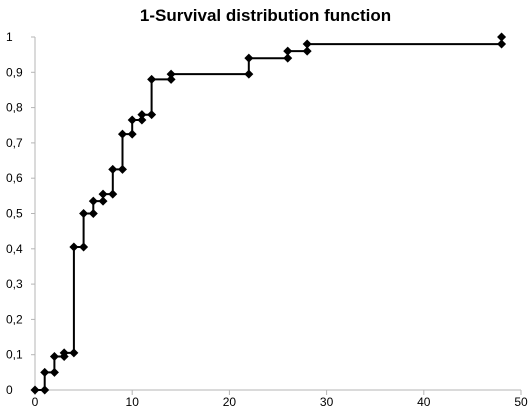 The image size is (531, 413). What do you see at coordinates (521, 402) in the screenshot?
I see `x-tick-label: 50` at bounding box center [521, 402].